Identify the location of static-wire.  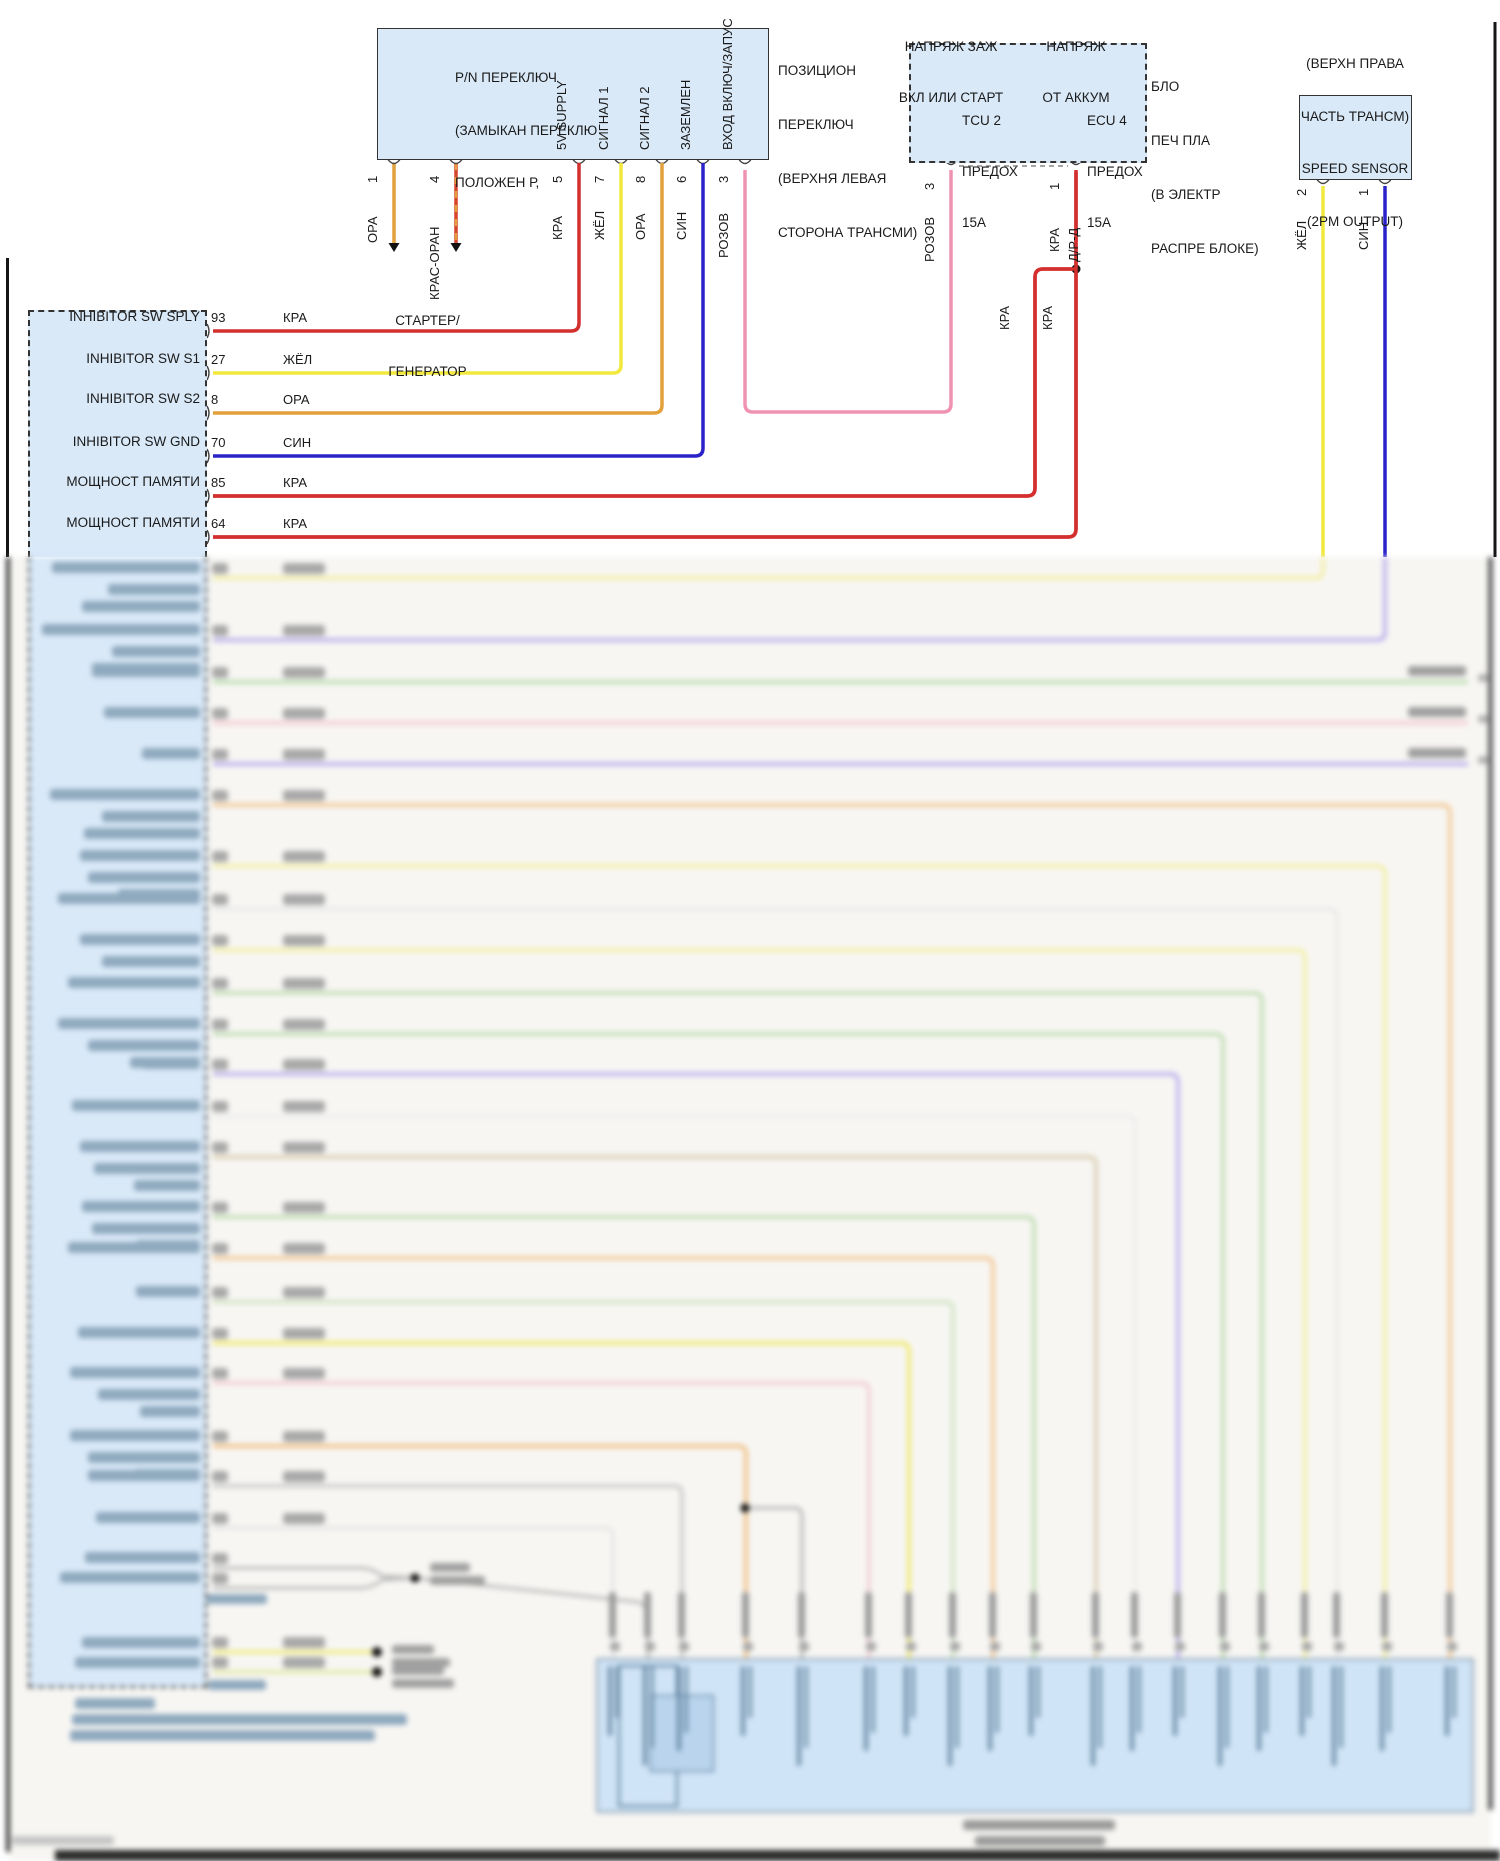
(644, 382).